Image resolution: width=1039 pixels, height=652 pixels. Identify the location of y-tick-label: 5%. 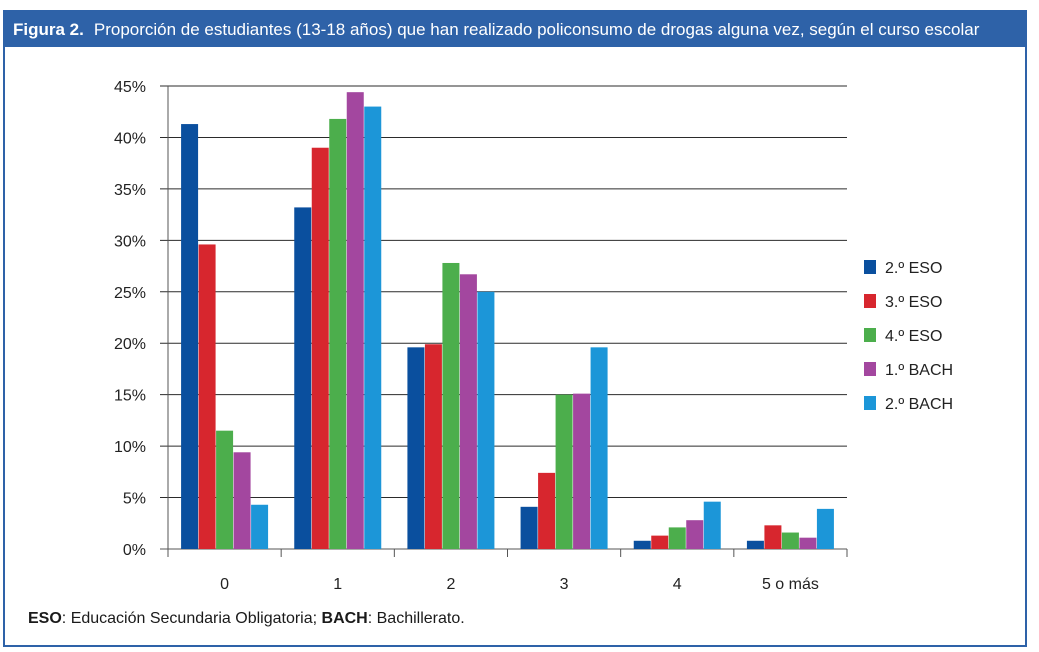
(134, 499).